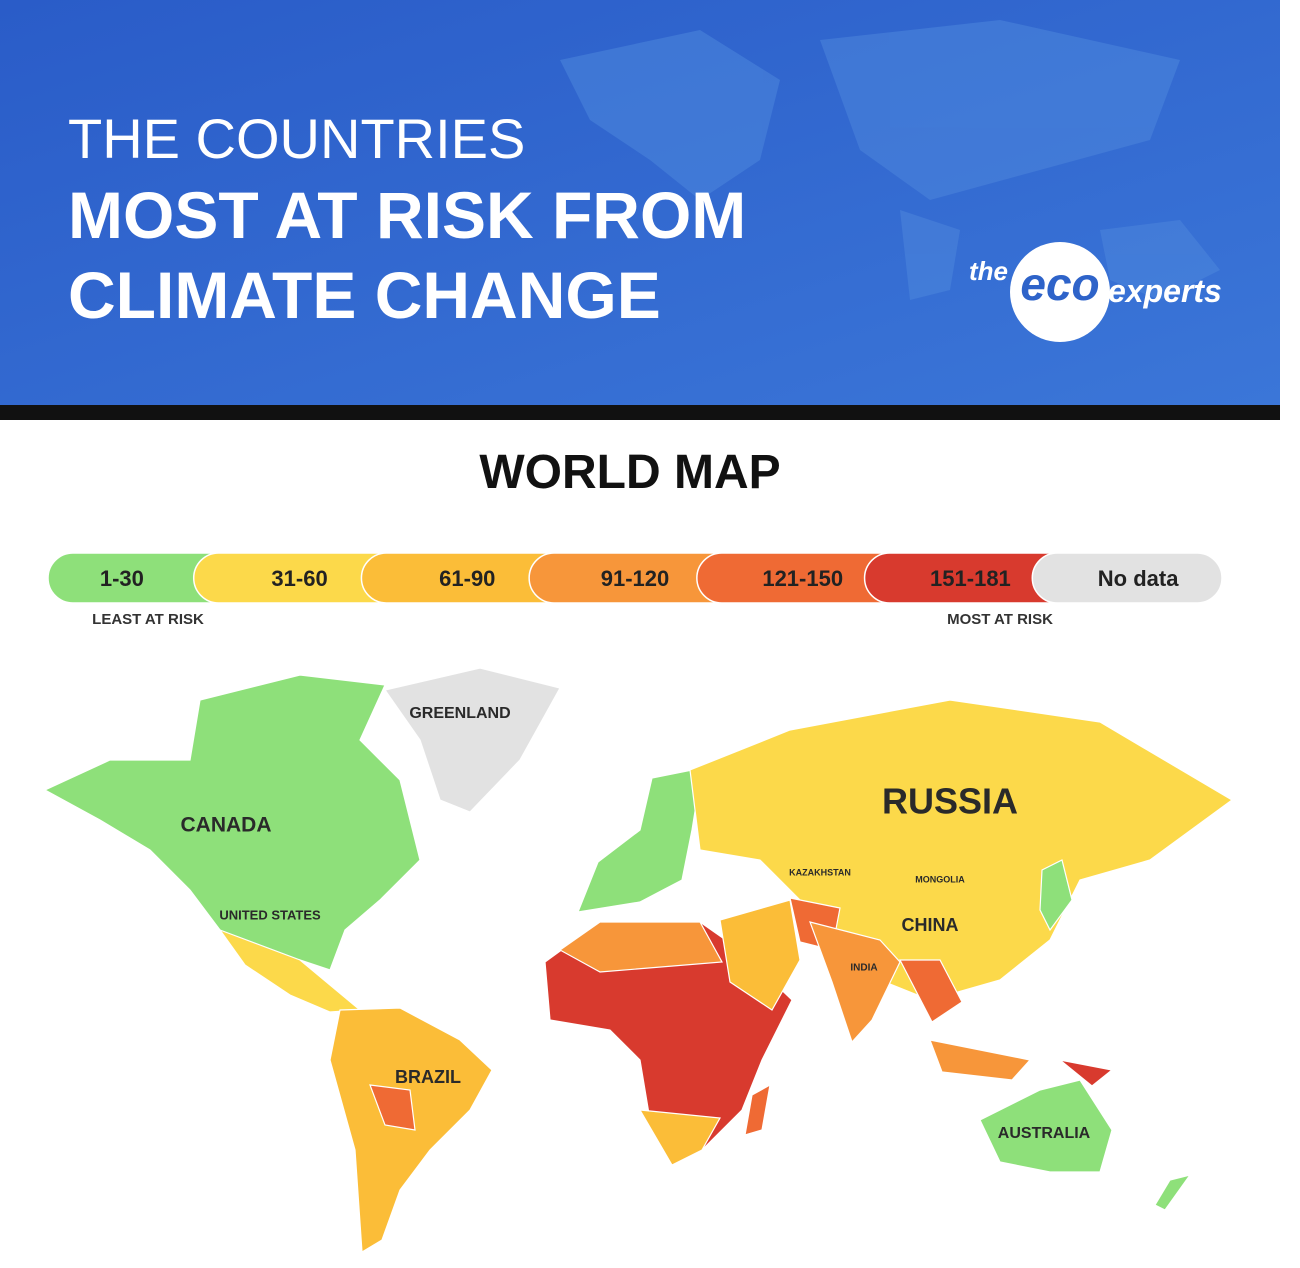  I want to click on legend-swatch, so click(1127, 578).